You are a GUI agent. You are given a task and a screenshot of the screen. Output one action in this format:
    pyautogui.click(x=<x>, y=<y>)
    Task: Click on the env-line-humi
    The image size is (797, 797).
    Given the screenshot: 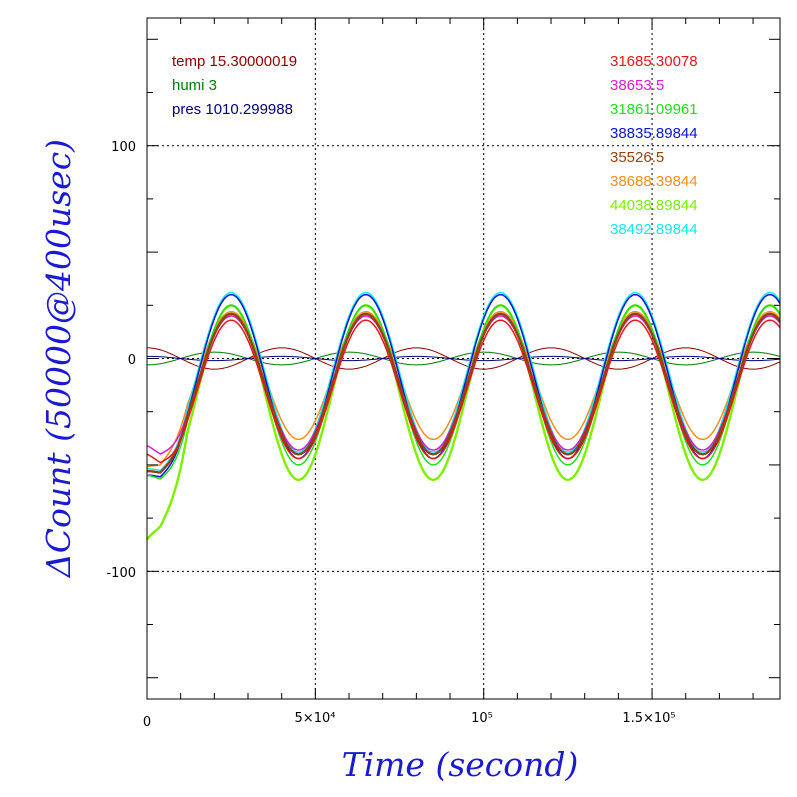 What is the action you would take?
    pyautogui.click(x=464, y=358)
    